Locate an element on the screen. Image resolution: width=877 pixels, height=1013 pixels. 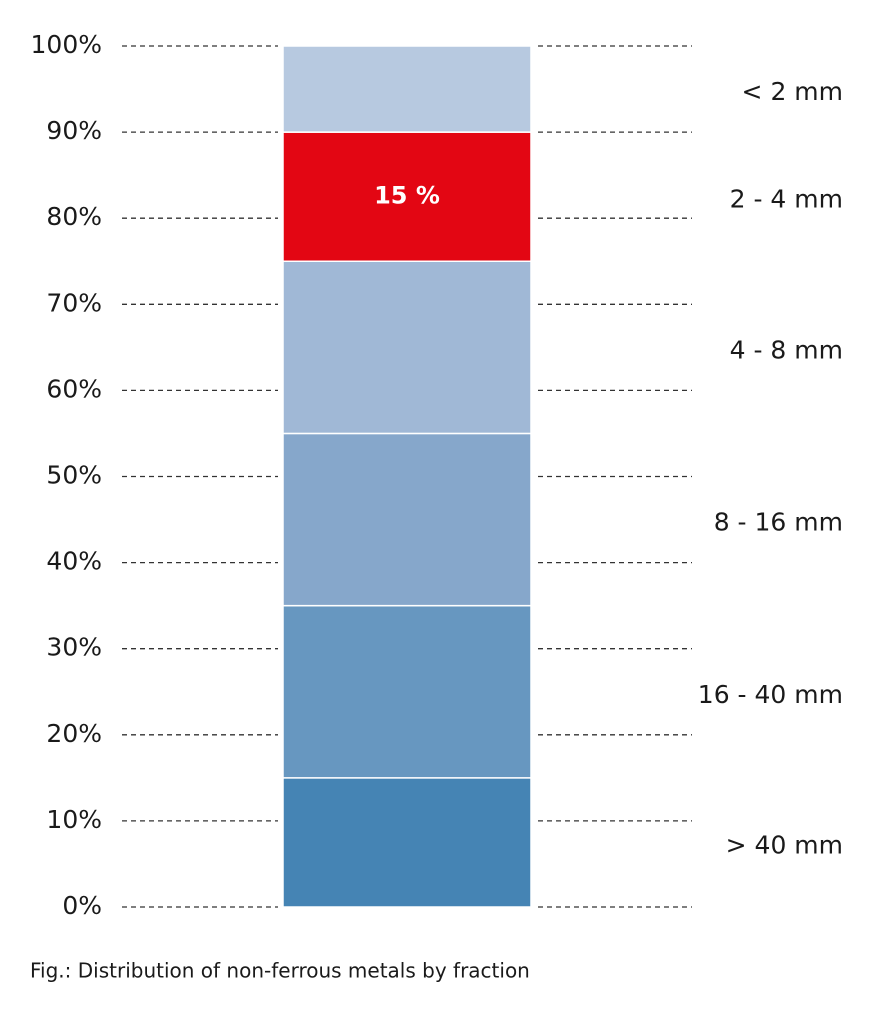
y-tick-label: 60% is located at coordinates (74, 388).